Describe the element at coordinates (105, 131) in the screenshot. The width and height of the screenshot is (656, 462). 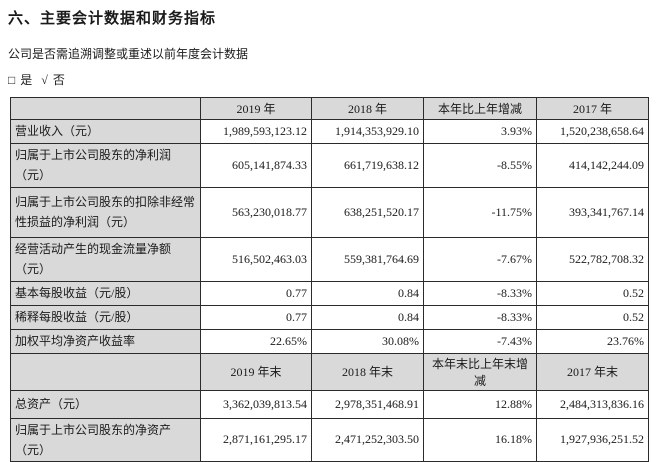
I see `row-label: 营业收入（元）` at that location.